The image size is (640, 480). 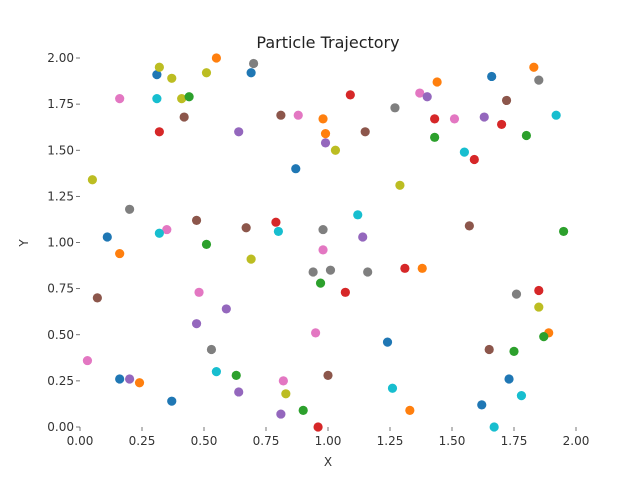 I want to click on y-axis-label: Y, so click(x=24, y=243).